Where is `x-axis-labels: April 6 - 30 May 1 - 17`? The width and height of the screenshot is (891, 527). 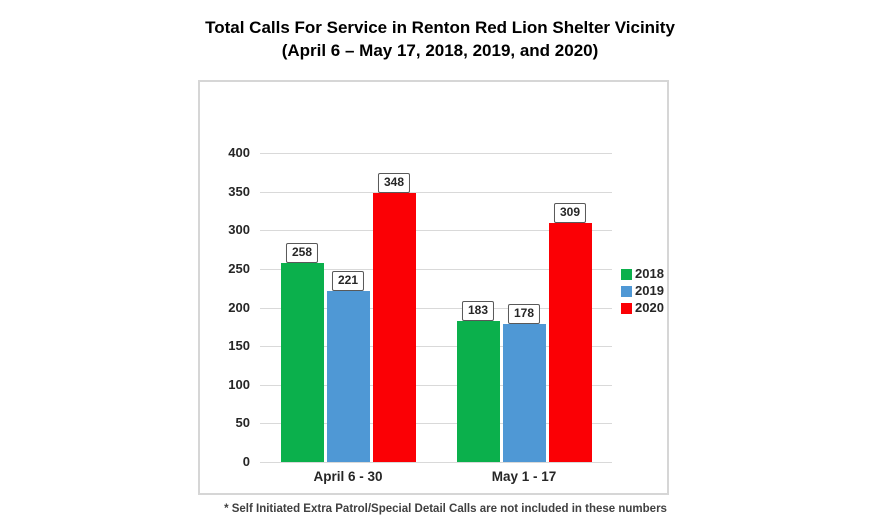
x-axis-labels: April 6 - 30 May 1 - 17 is located at coordinates (436, 476).